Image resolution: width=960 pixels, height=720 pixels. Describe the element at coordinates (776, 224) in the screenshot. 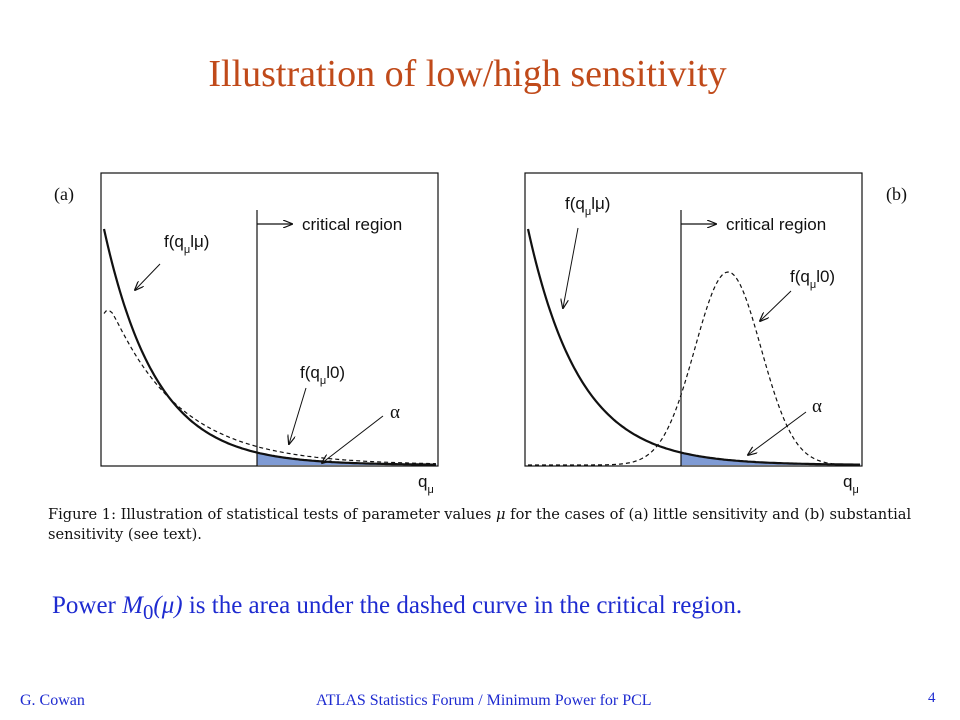

I see `panel-b-critical-label: critical region` at that location.